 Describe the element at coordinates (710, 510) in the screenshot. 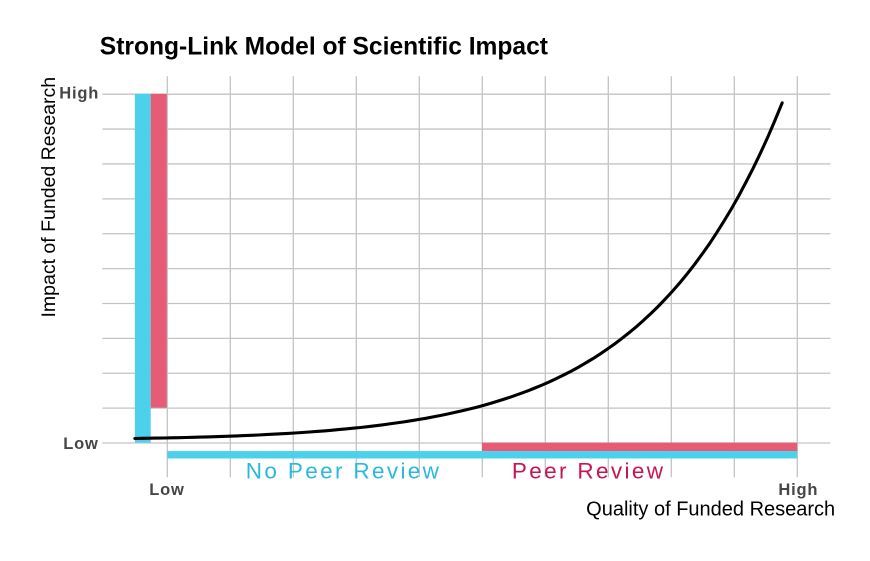

I see `svg-text: Quality of Funded Research` at that location.